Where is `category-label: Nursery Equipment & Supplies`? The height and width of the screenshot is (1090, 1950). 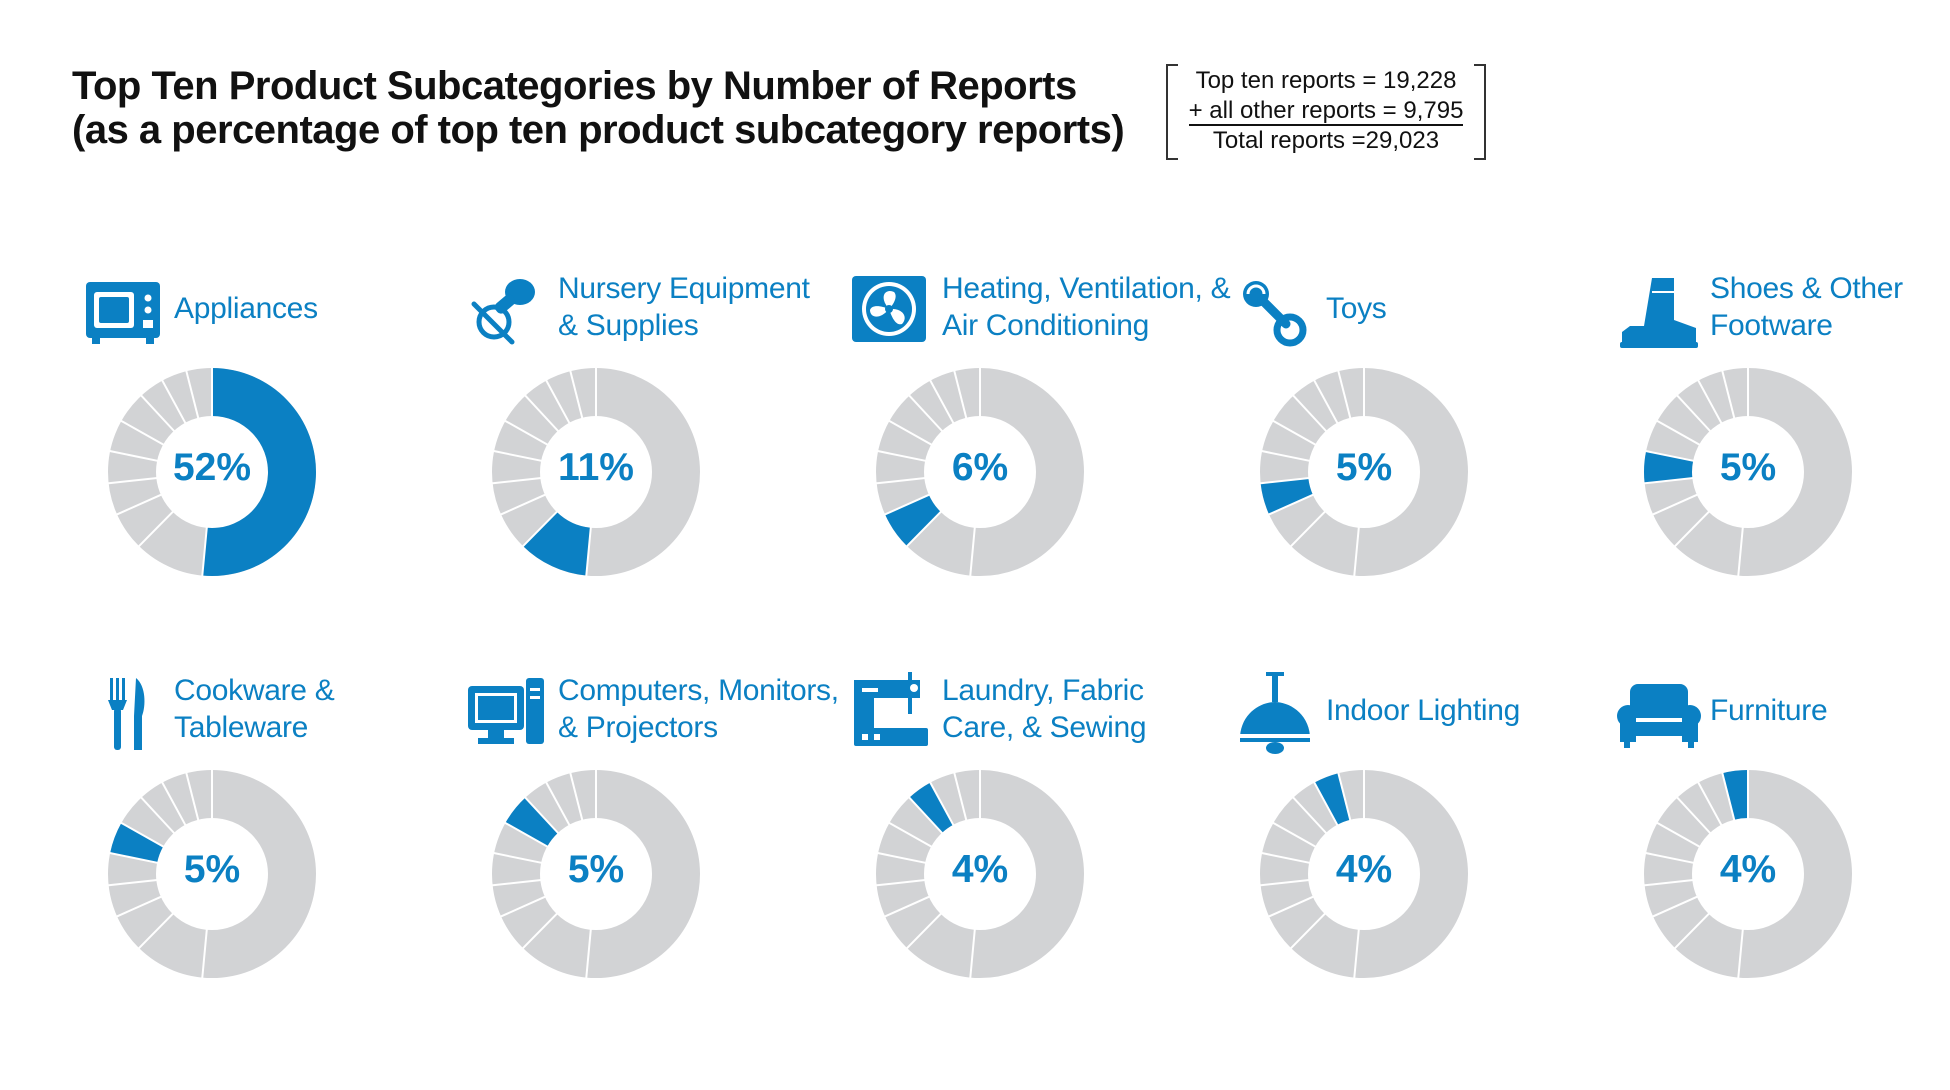 category-label: Nursery Equipment & Supplies is located at coordinates (684, 307).